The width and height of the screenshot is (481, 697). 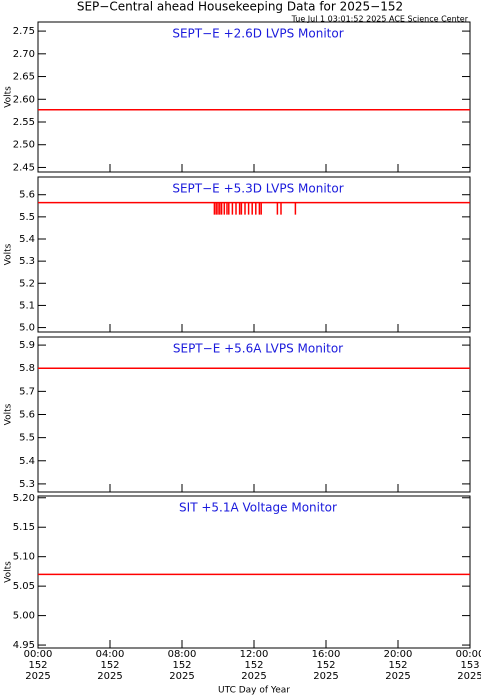 What do you see at coordinates (27, 345) in the screenshot?
I see `y-tick-label: 5.9` at bounding box center [27, 345].